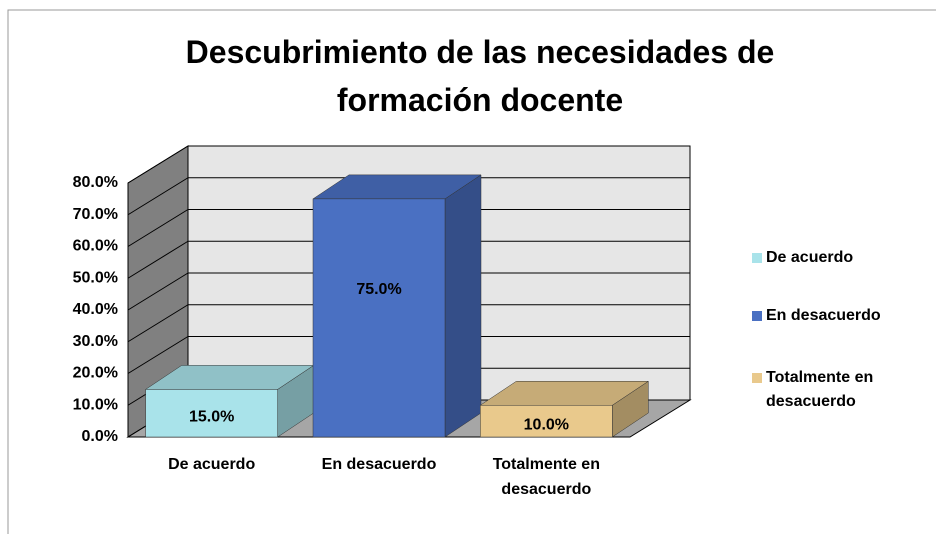 This screenshot has height=534, width=936. I want to click on y-tick-label: 10.0%, so click(95, 404).